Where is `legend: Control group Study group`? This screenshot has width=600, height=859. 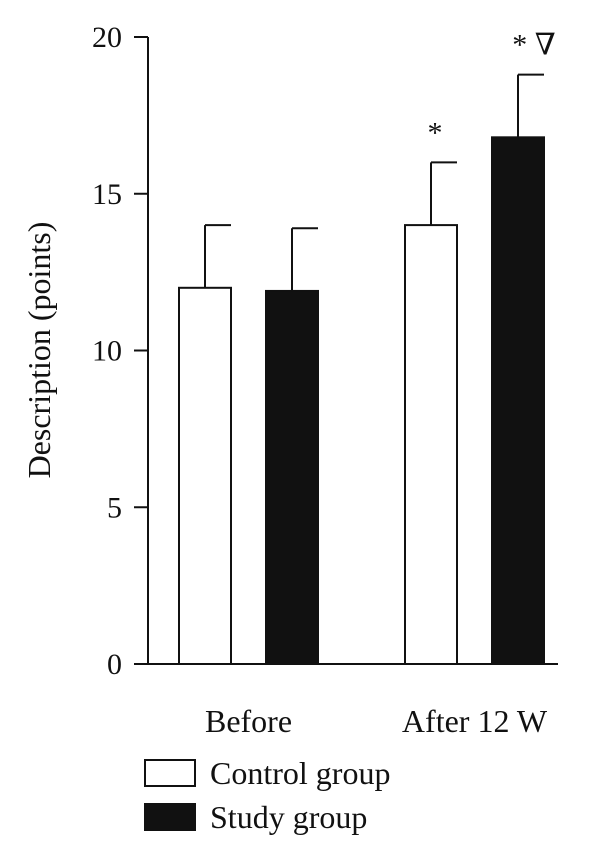
legend: Control group Study group is located at coordinates (267, 795).